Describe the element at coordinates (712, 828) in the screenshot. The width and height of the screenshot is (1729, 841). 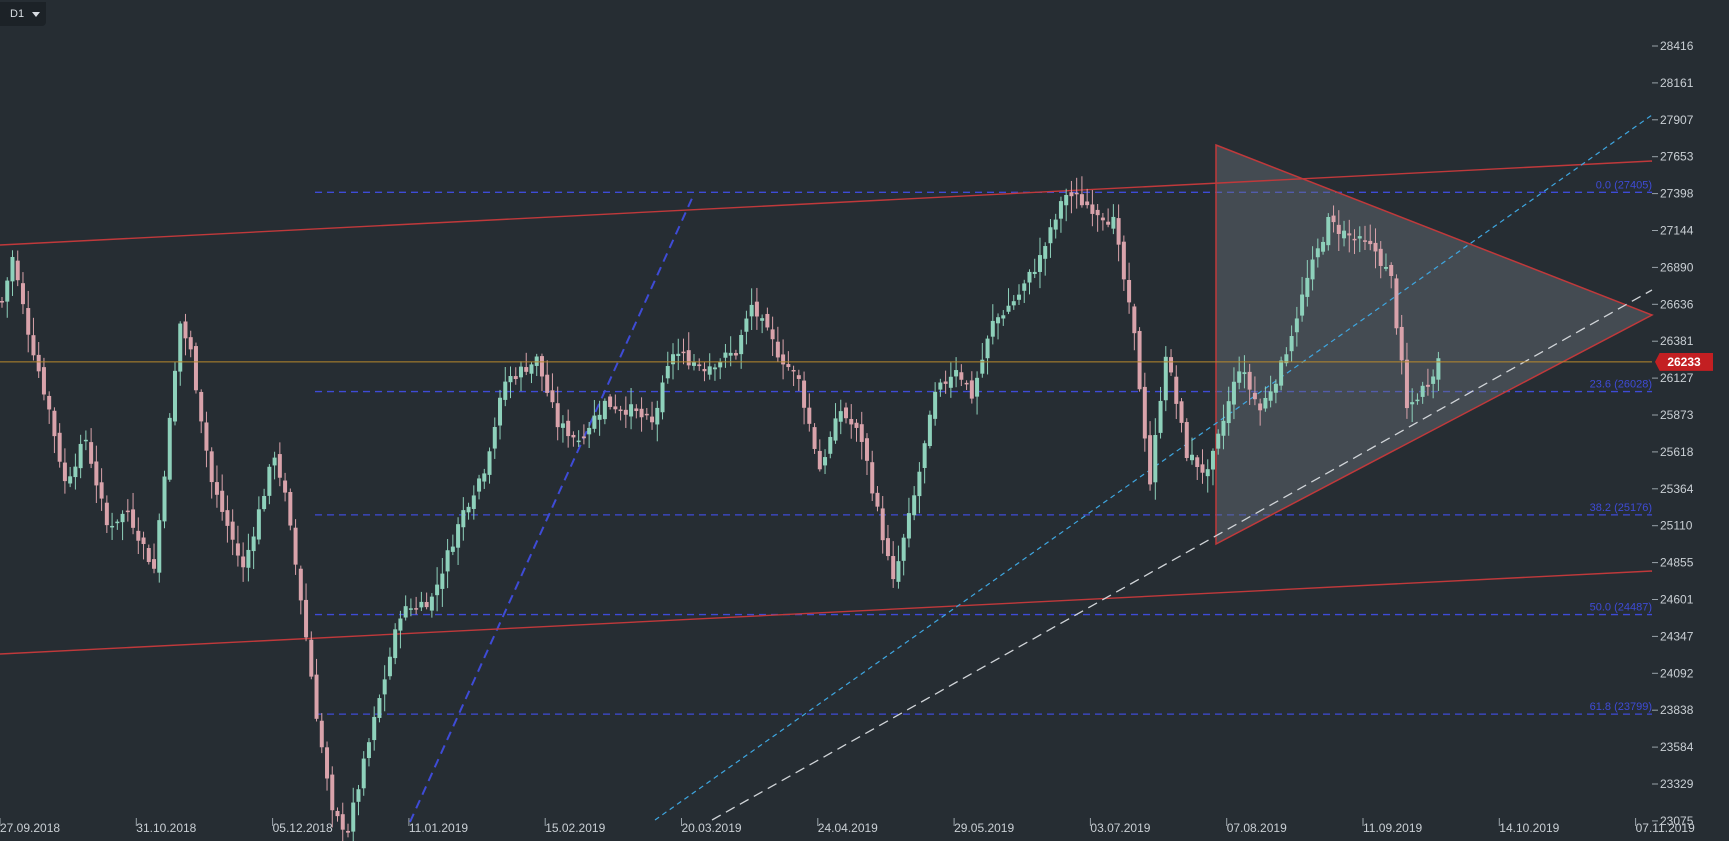
I see `x-tick-label: 20.03.2019` at that location.